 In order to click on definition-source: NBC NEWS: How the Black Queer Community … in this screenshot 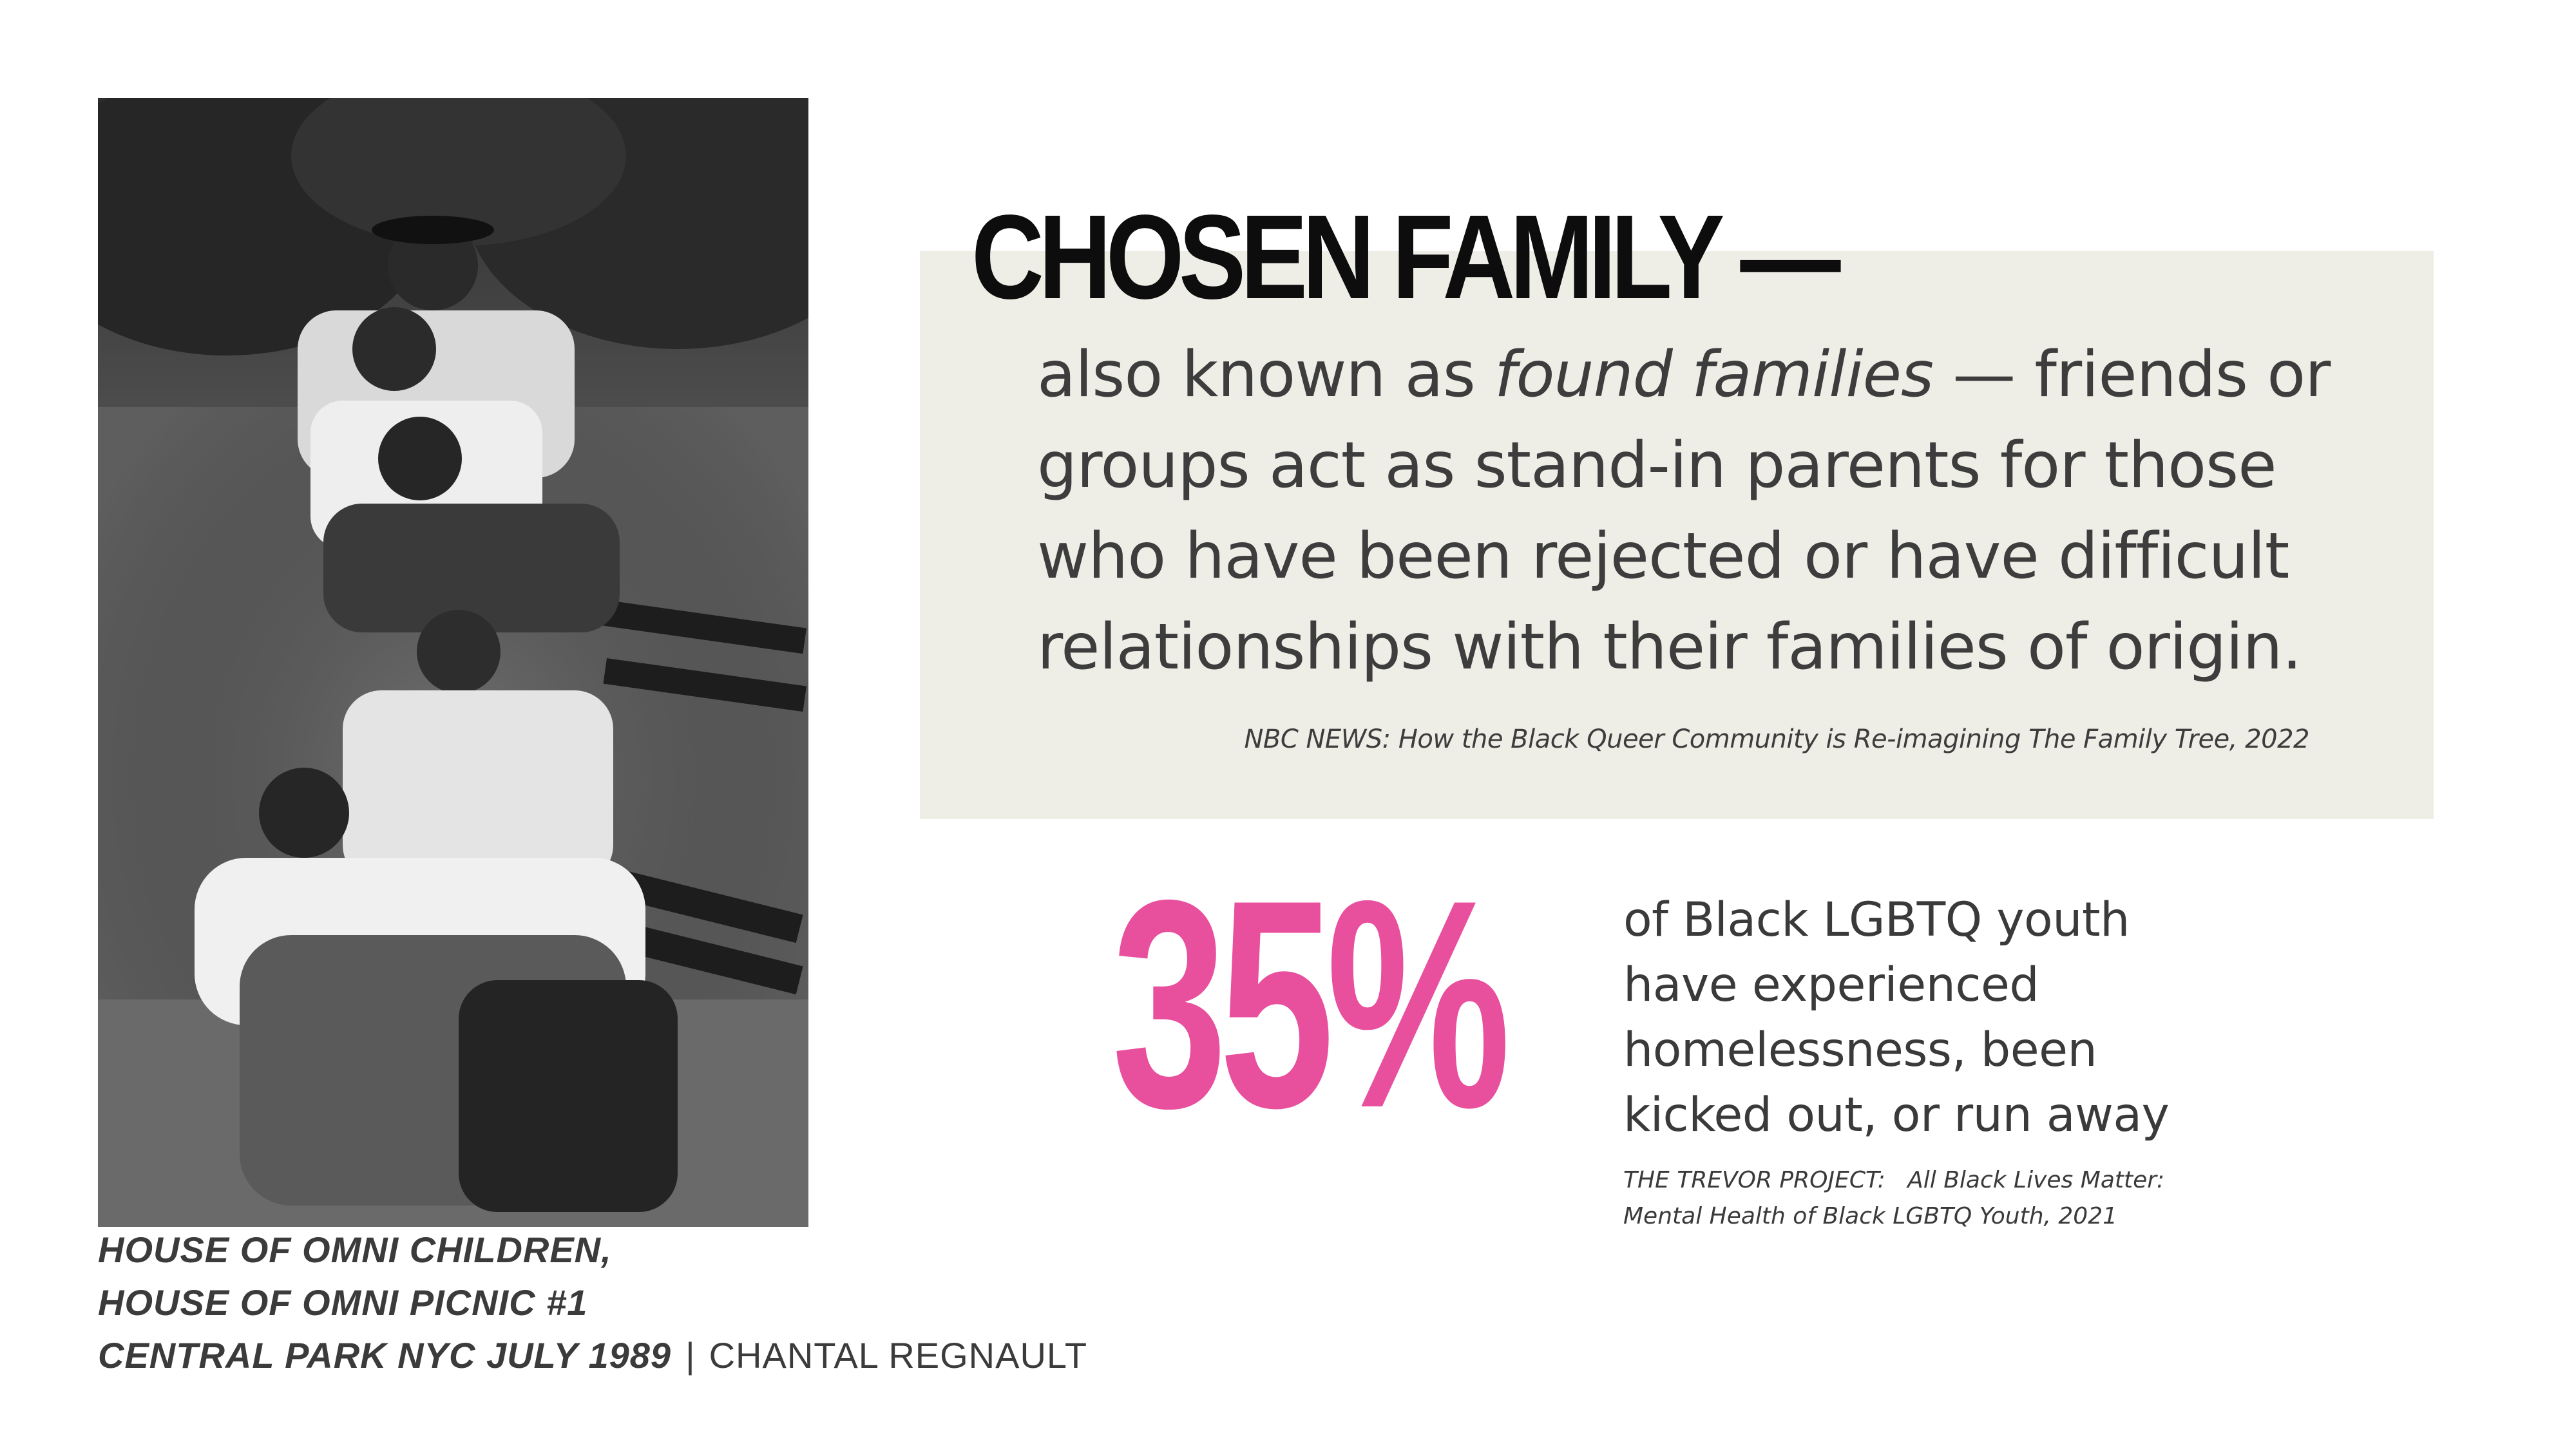, I will do `click(1777, 739)`.